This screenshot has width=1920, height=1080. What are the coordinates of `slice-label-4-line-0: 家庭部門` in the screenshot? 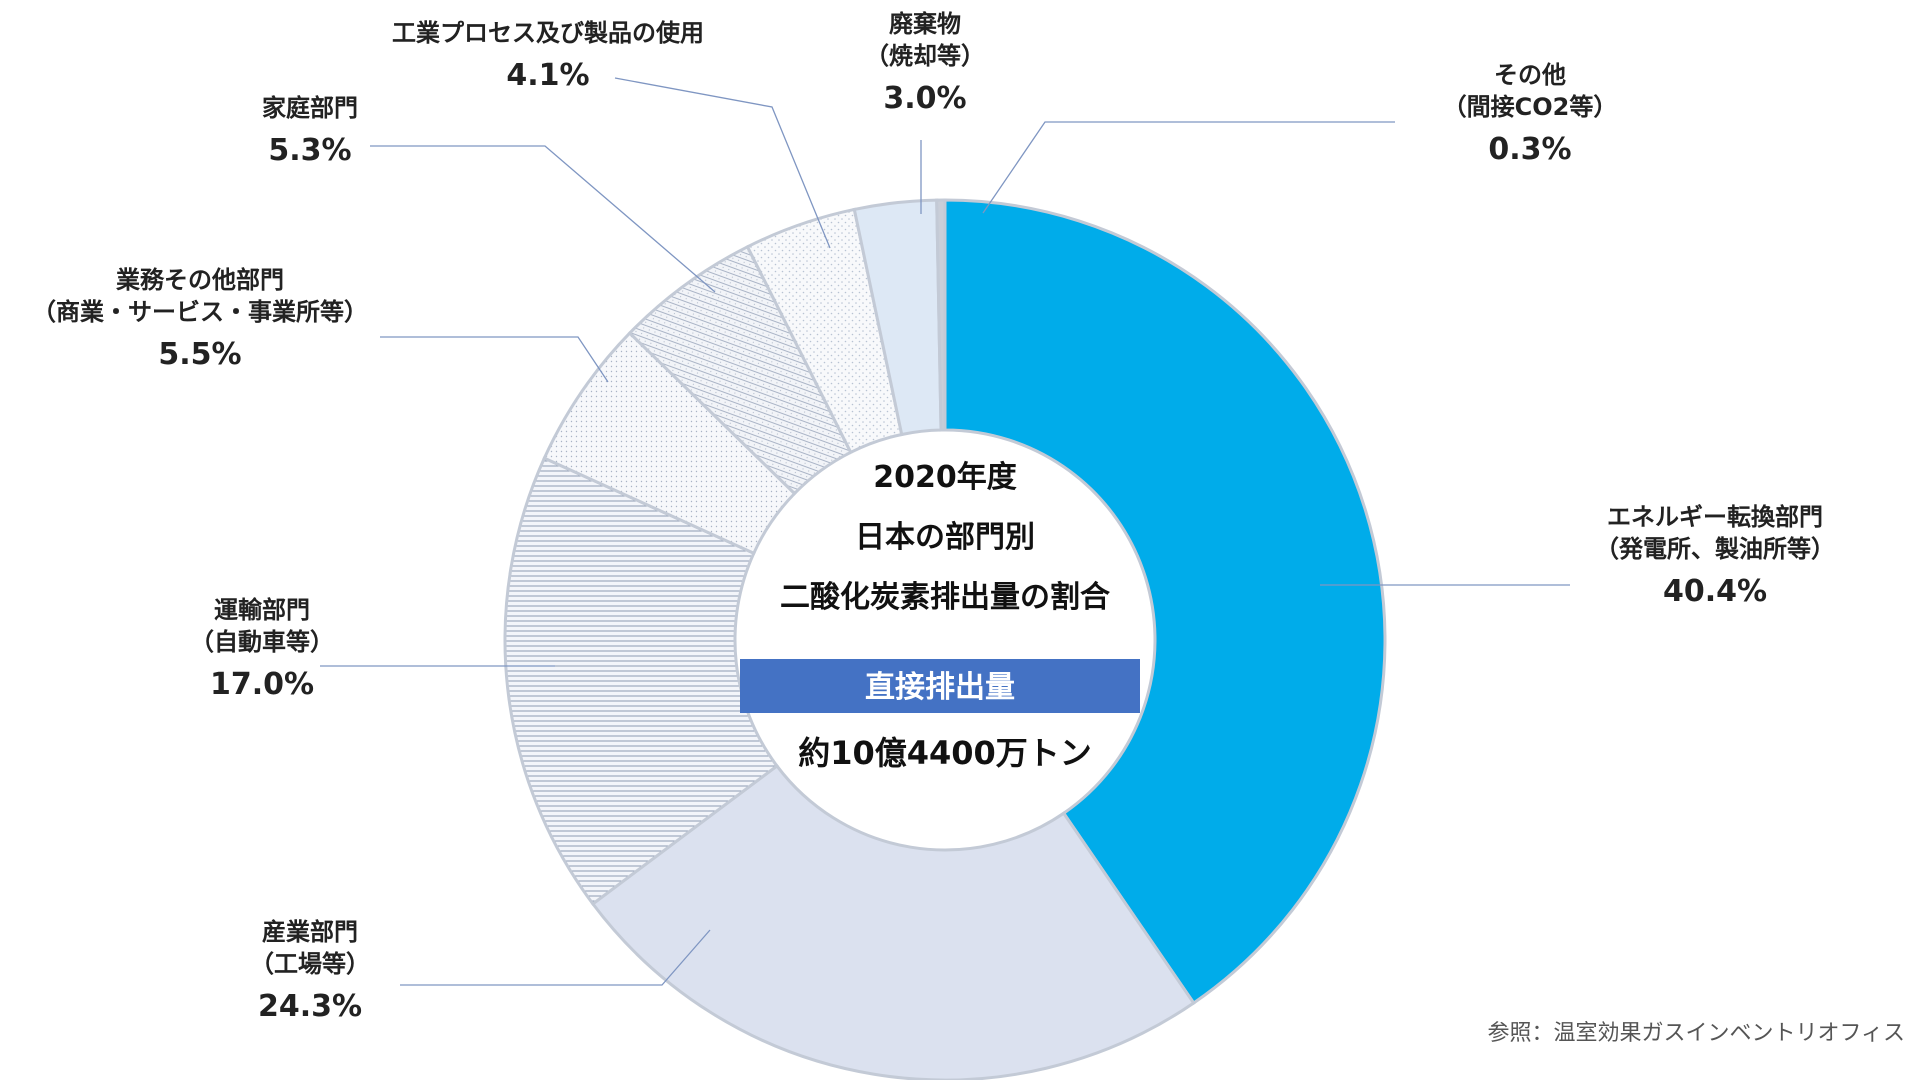 It's located at (310, 108).